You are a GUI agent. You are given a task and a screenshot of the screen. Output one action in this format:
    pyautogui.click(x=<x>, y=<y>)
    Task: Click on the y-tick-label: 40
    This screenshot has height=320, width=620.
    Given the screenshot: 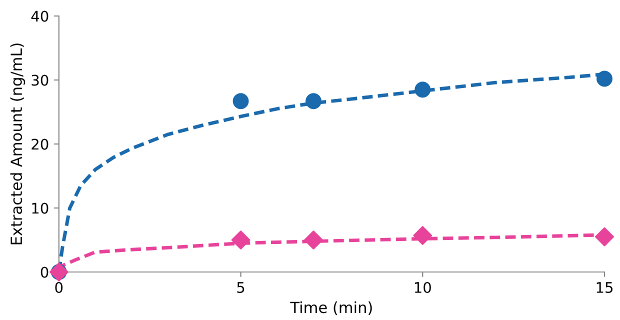 What is the action you would take?
    pyautogui.click(x=39, y=16)
    